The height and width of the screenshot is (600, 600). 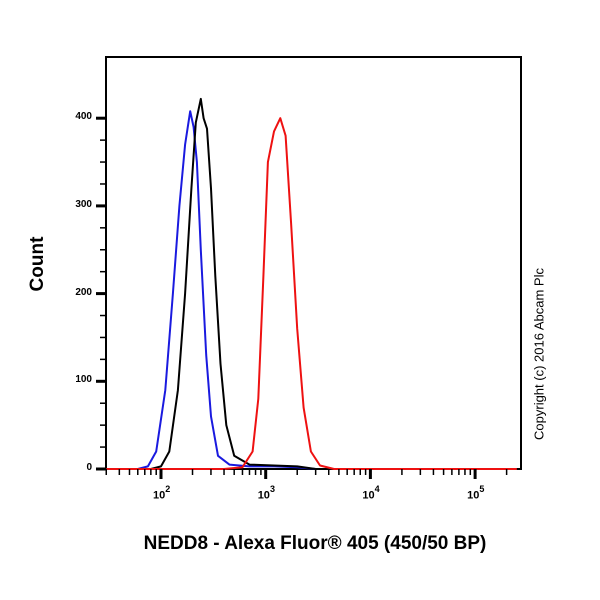 I want to click on y-tick-label: 300, so click(x=83, y=204).